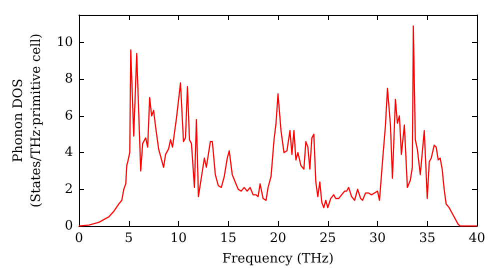 The height and width of the screenshot is (280, 500). Describe the element at coordinates (68, 226) in the screenshot. I see `y-tick-label: 0` at that location.